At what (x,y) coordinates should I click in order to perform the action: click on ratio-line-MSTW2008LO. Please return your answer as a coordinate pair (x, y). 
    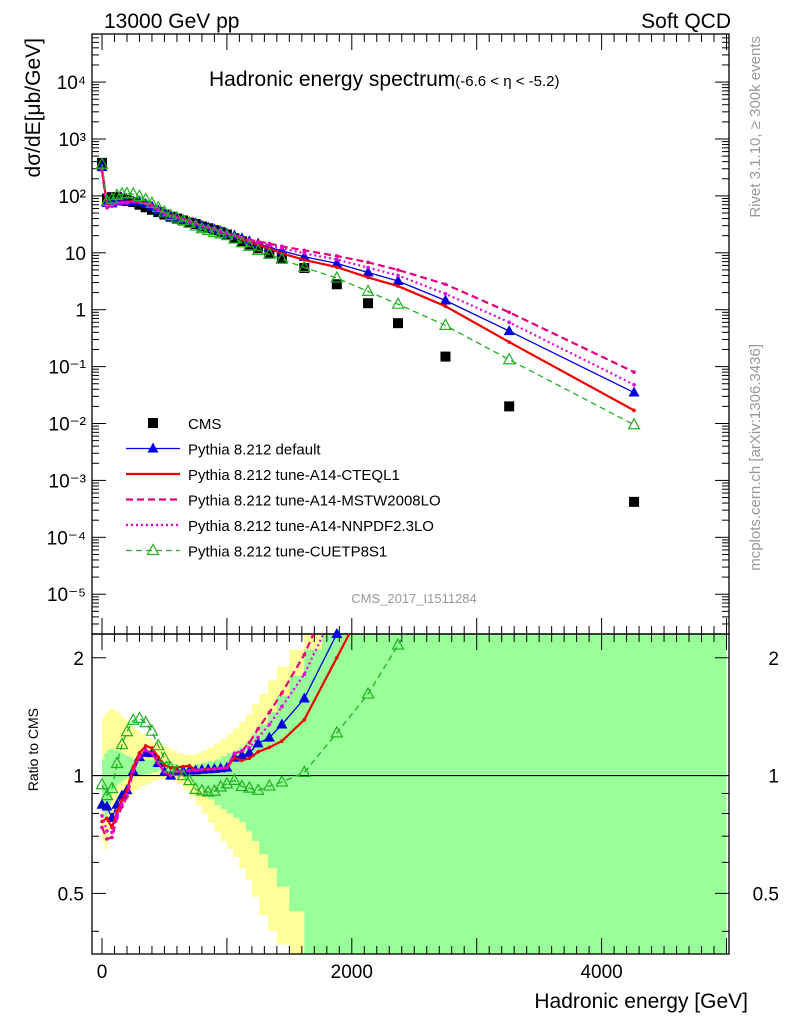
    Looking at the image, I should click on (207, 737).